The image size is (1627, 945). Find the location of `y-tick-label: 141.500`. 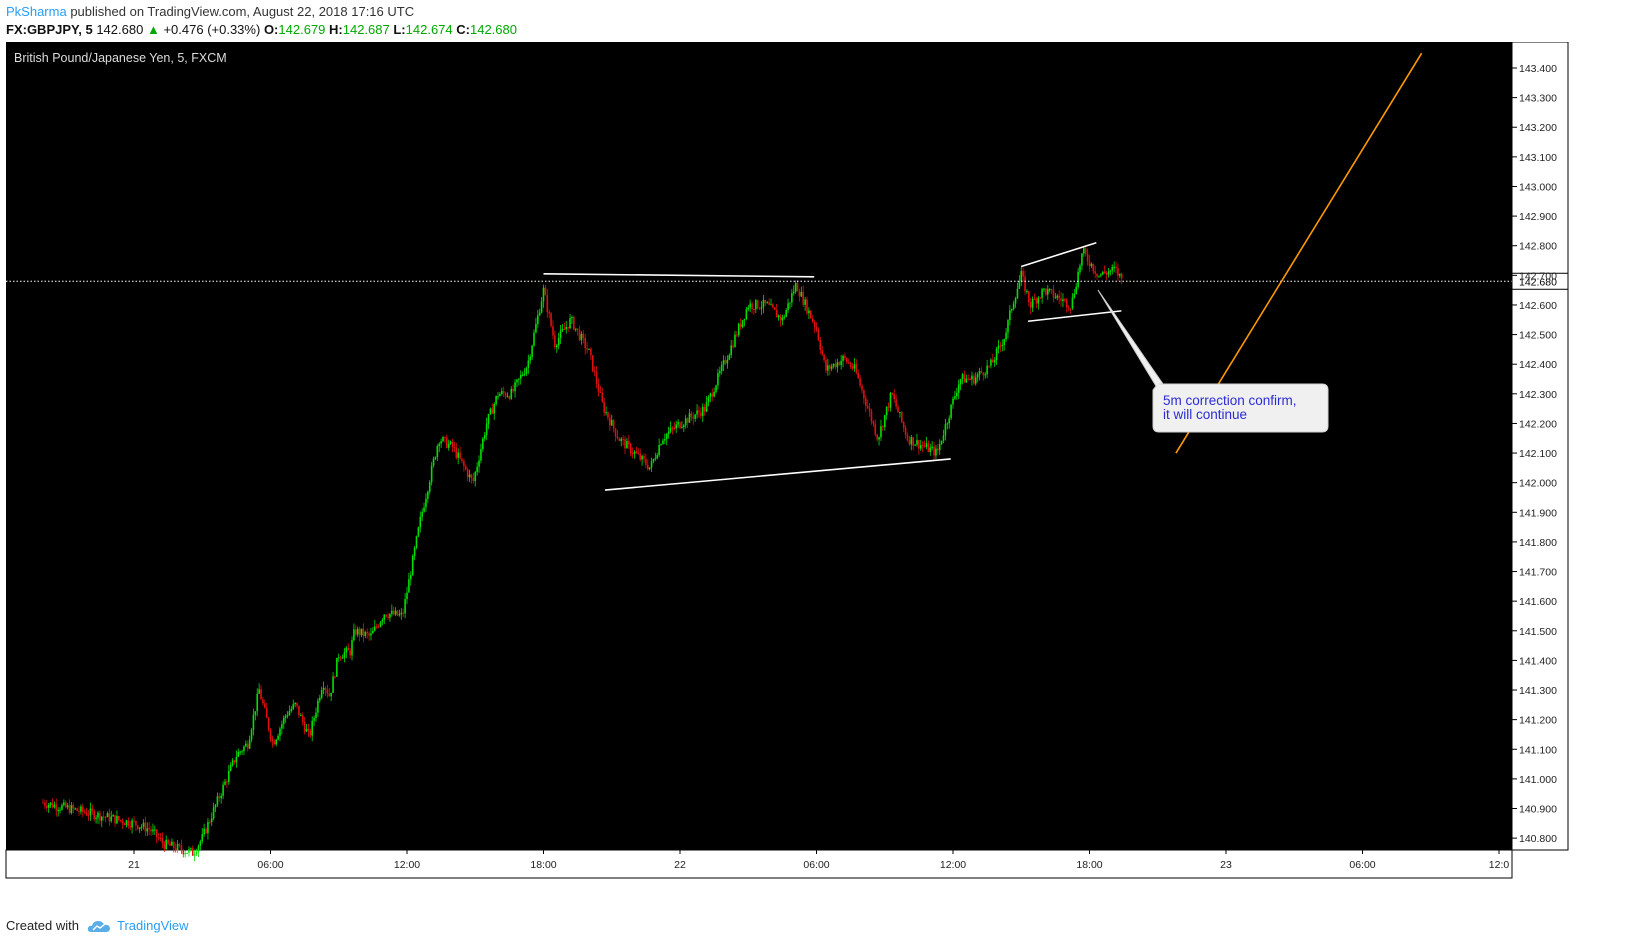

y-tick-label: 141.500 is located at coordinates (1538, 632).